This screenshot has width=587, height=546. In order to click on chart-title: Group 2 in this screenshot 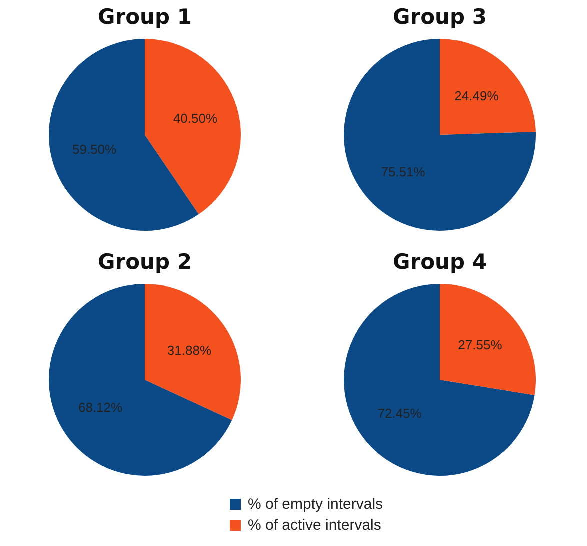, I will do `click(145, 262)`.